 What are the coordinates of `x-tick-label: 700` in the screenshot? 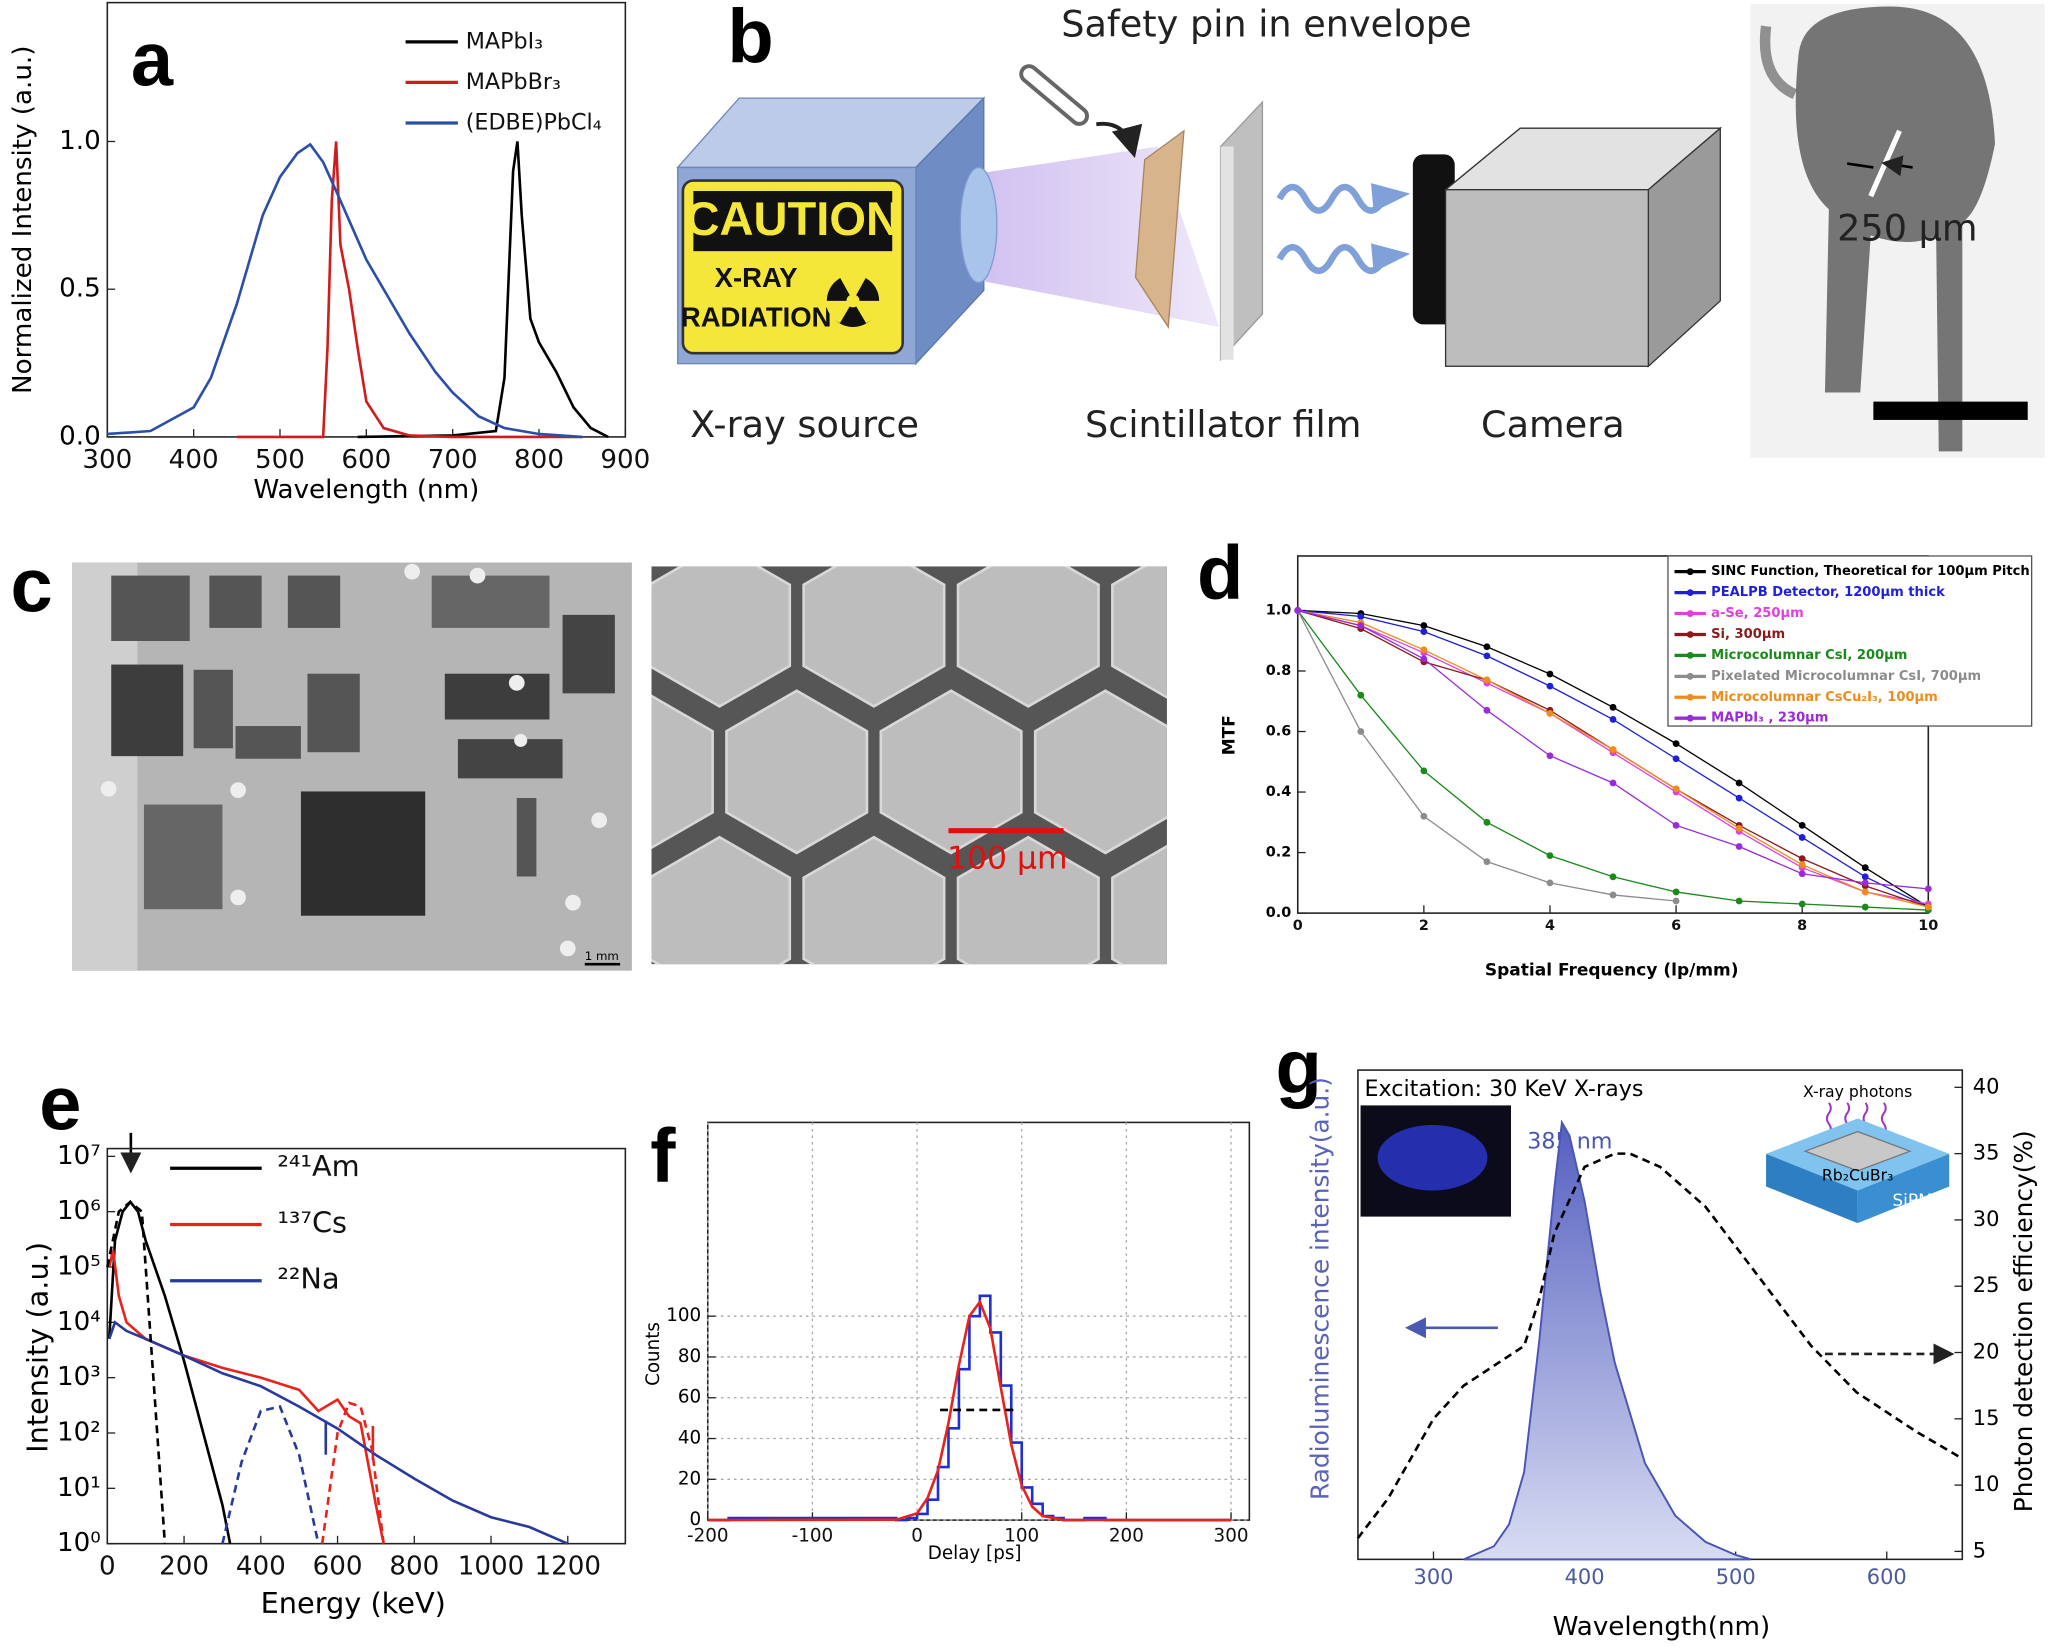 It's located at (453, 460).